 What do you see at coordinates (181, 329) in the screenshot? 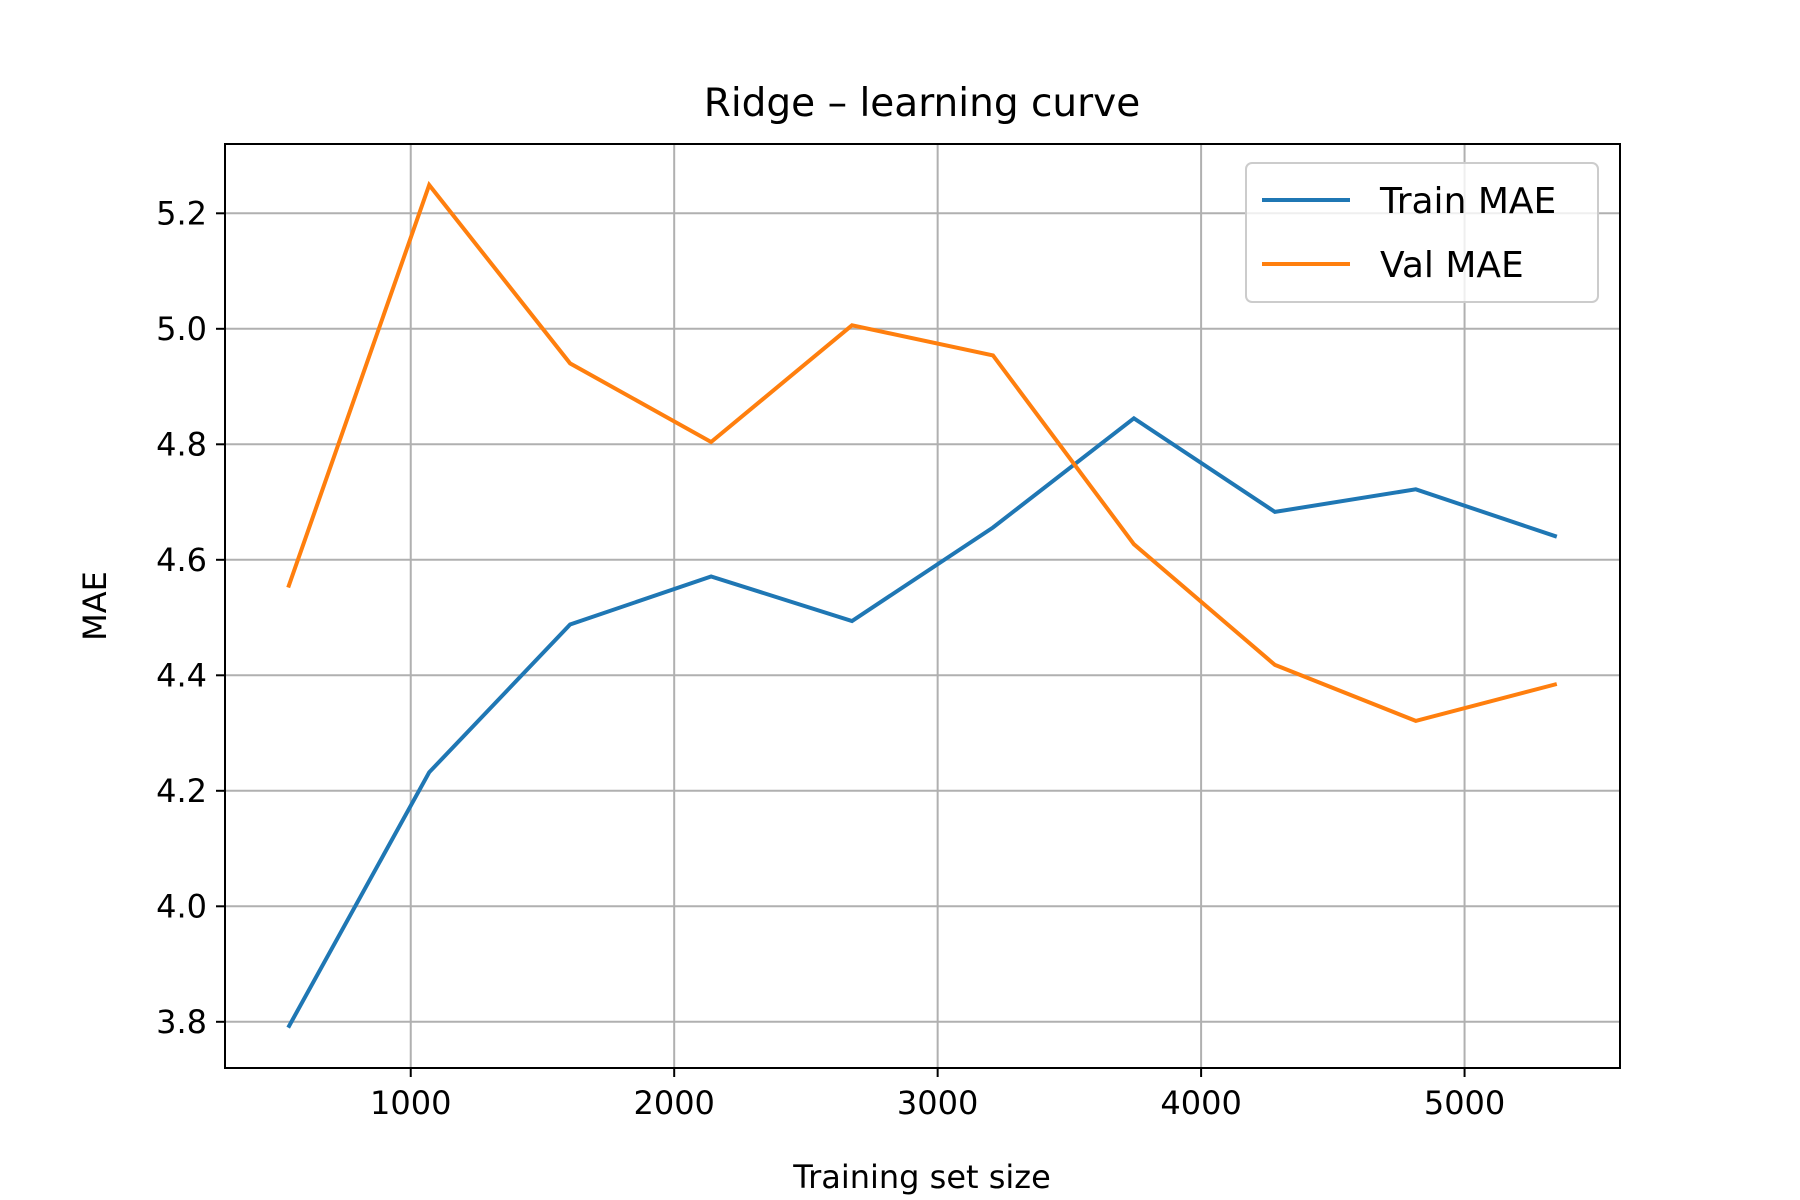
I see `y-tick-label: 5.0` at bounding box center [181, 329].